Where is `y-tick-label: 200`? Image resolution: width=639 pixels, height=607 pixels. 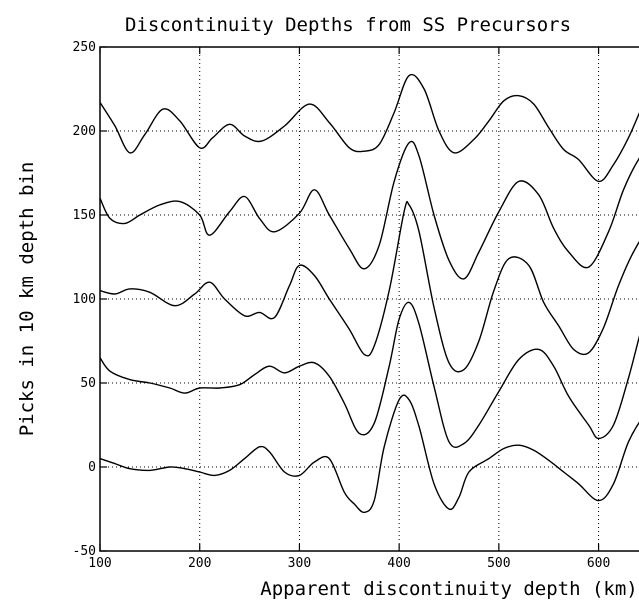
y-tick-label: 200 is located at coordinates (84, 131).